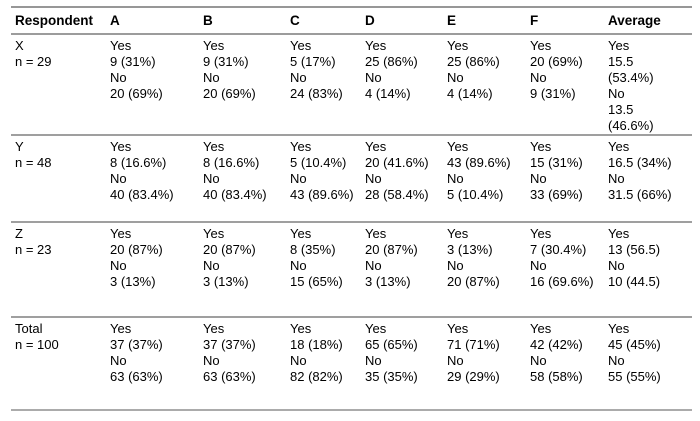  I want to click on column-header-respondent: Respondent, so click(54, 20).